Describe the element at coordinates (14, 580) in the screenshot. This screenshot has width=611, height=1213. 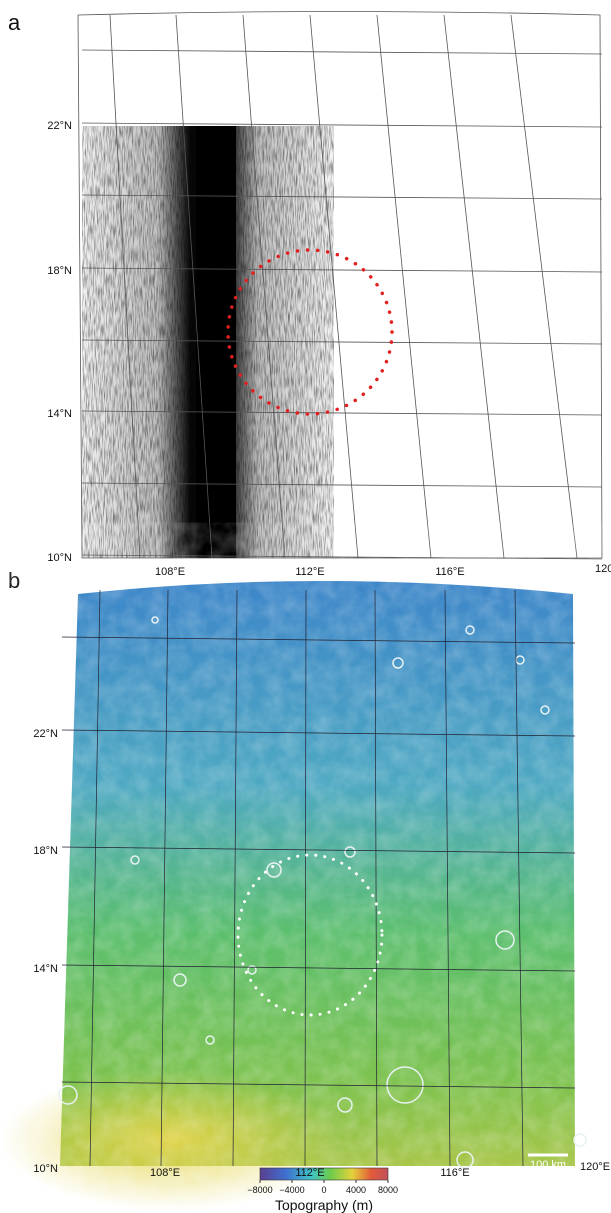
I see `panel-label: b` at that location.